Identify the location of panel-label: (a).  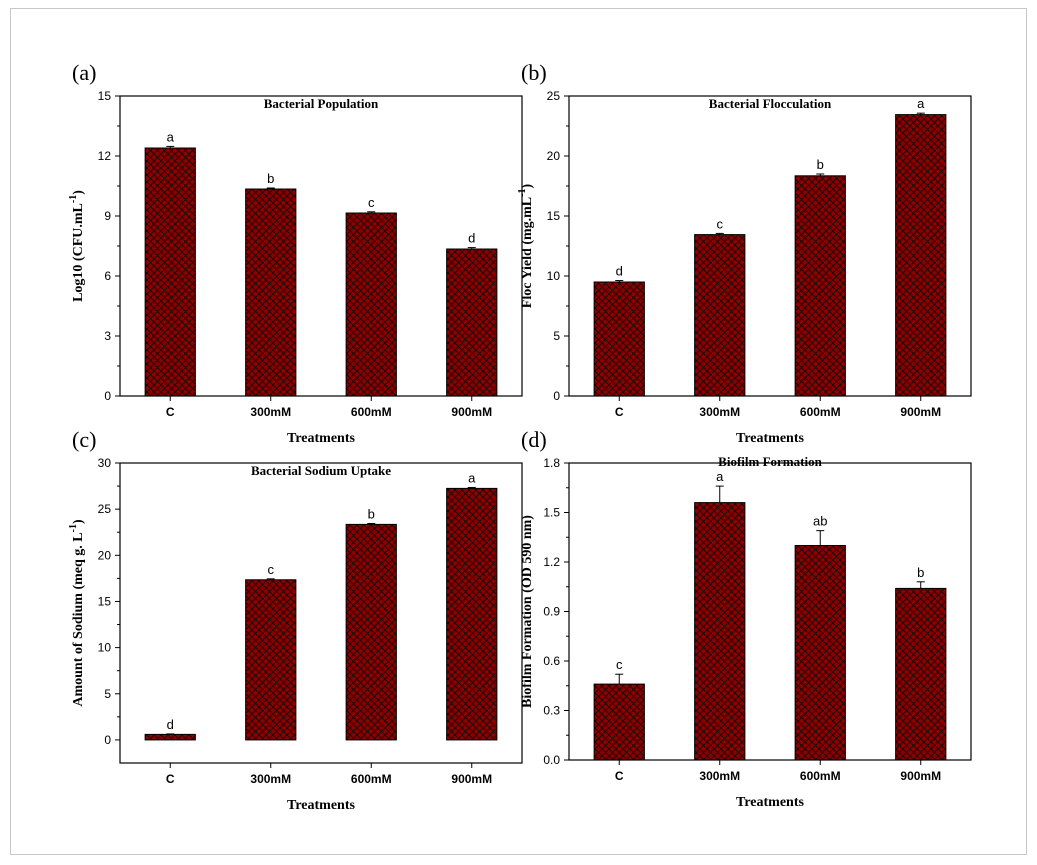
(84, 72).